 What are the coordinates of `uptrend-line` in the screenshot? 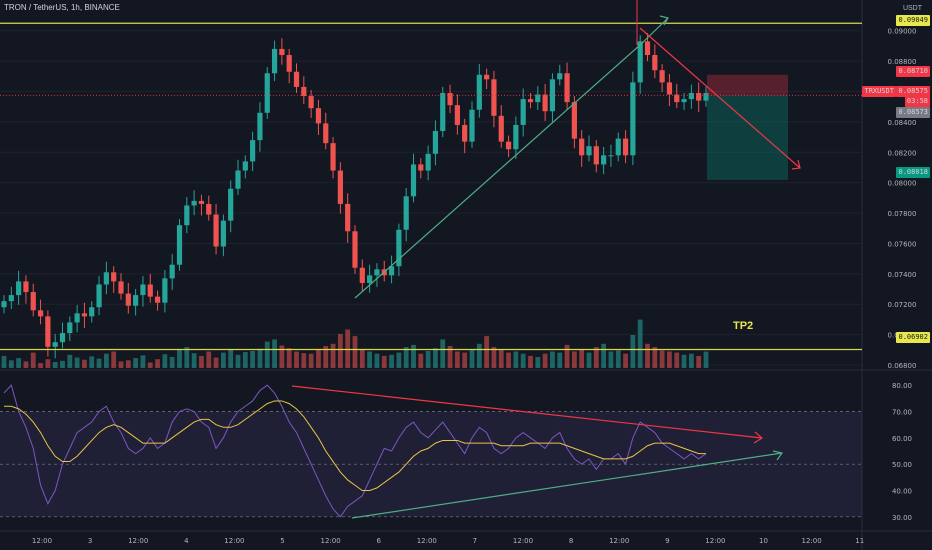 It's located at (497, 171).